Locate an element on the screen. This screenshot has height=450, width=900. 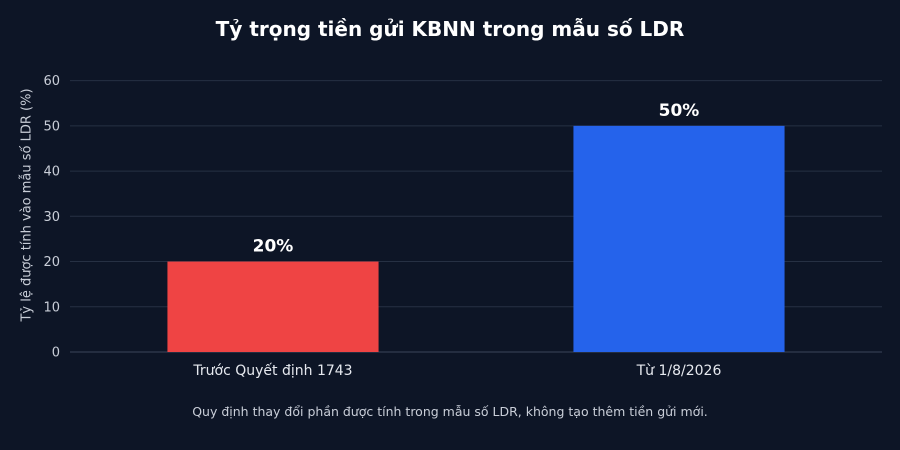
y-tick-label: 20 is located at coordinates (51, 262).